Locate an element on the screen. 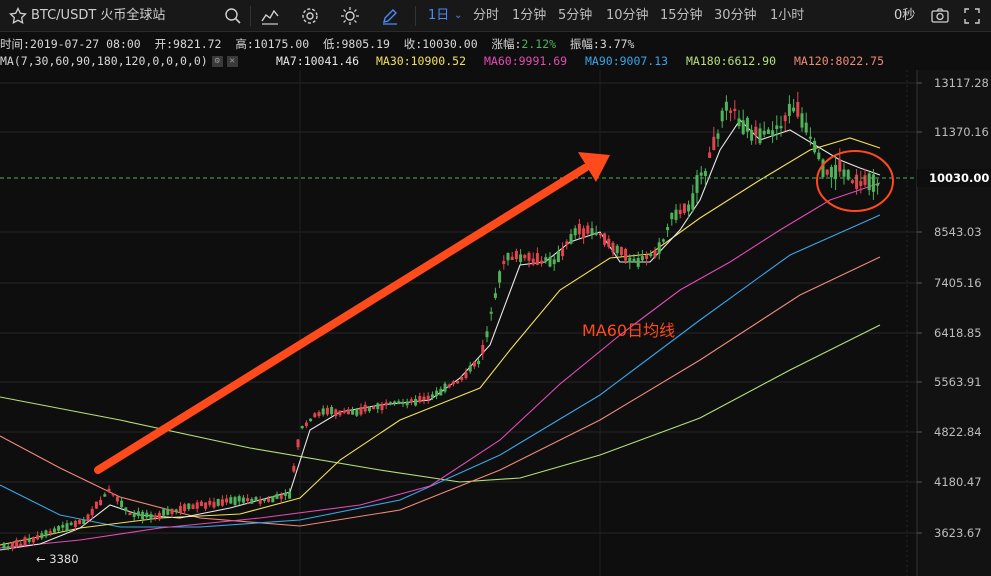 This screenshot has height=576, width=991. amp-value: 3.77% is located at coordinates (617, 44).